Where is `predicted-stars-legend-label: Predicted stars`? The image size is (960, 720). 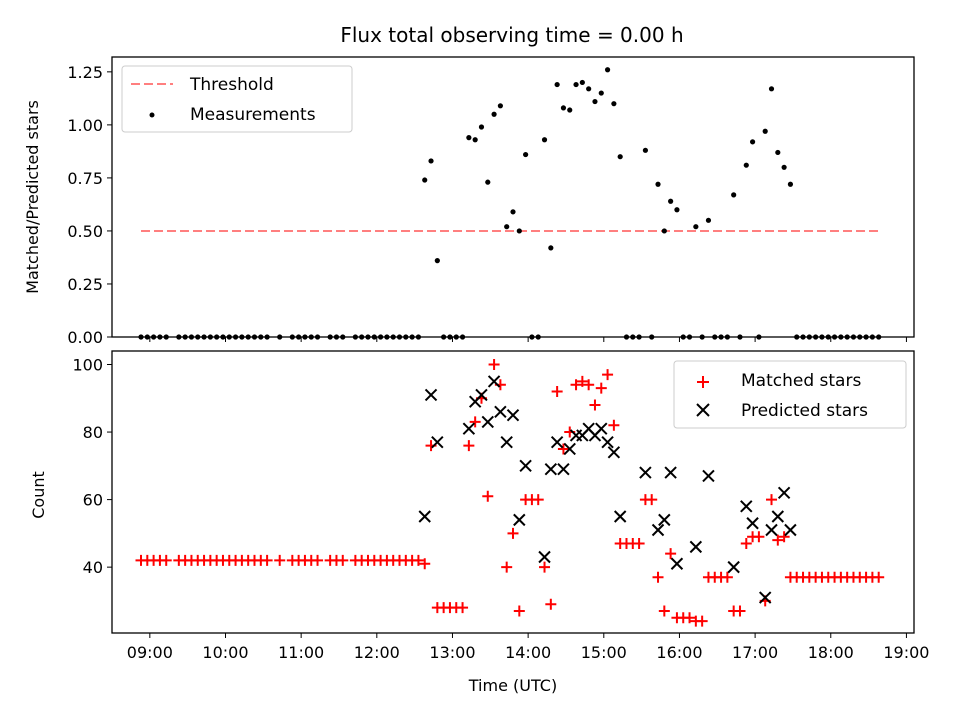 predicted-stars-legend-label: Predicted stars is located at coordinates (804, 411).